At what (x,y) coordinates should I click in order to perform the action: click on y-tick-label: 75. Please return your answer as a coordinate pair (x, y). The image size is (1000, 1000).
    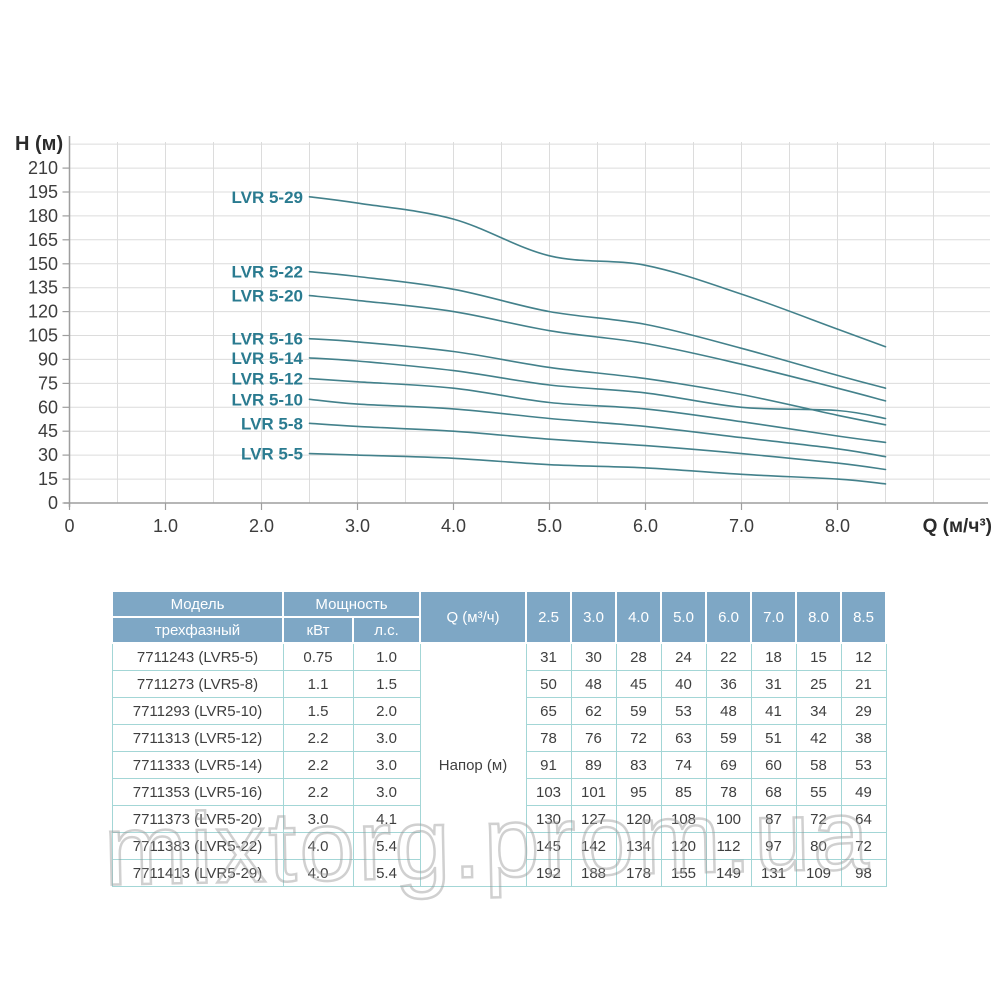
    Looking at the image, I should click on (48, 383).